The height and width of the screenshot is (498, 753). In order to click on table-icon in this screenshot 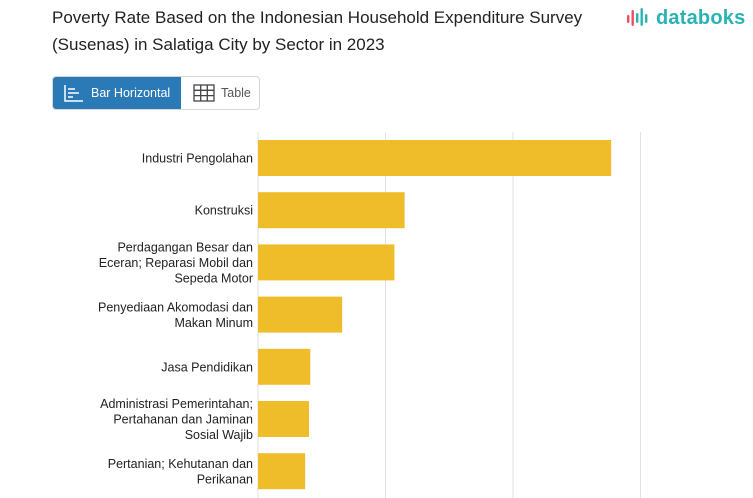, I will do `click(204, 93)`.